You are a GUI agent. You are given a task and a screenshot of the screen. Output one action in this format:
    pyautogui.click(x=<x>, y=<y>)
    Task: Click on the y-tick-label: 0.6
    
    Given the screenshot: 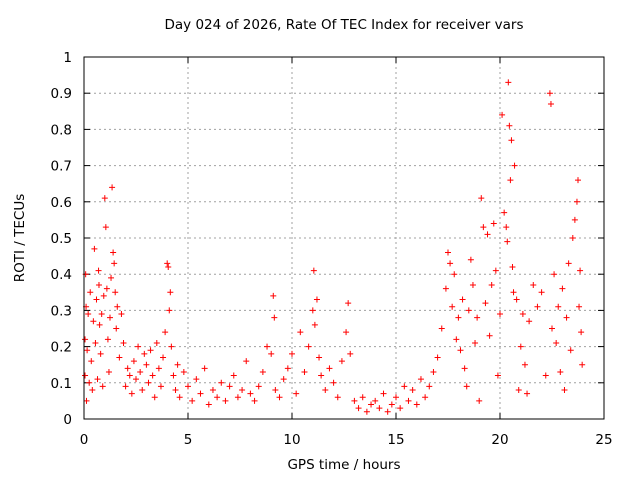 What is the action you would take?
    pyautogui.click(x=61, y=203)
    